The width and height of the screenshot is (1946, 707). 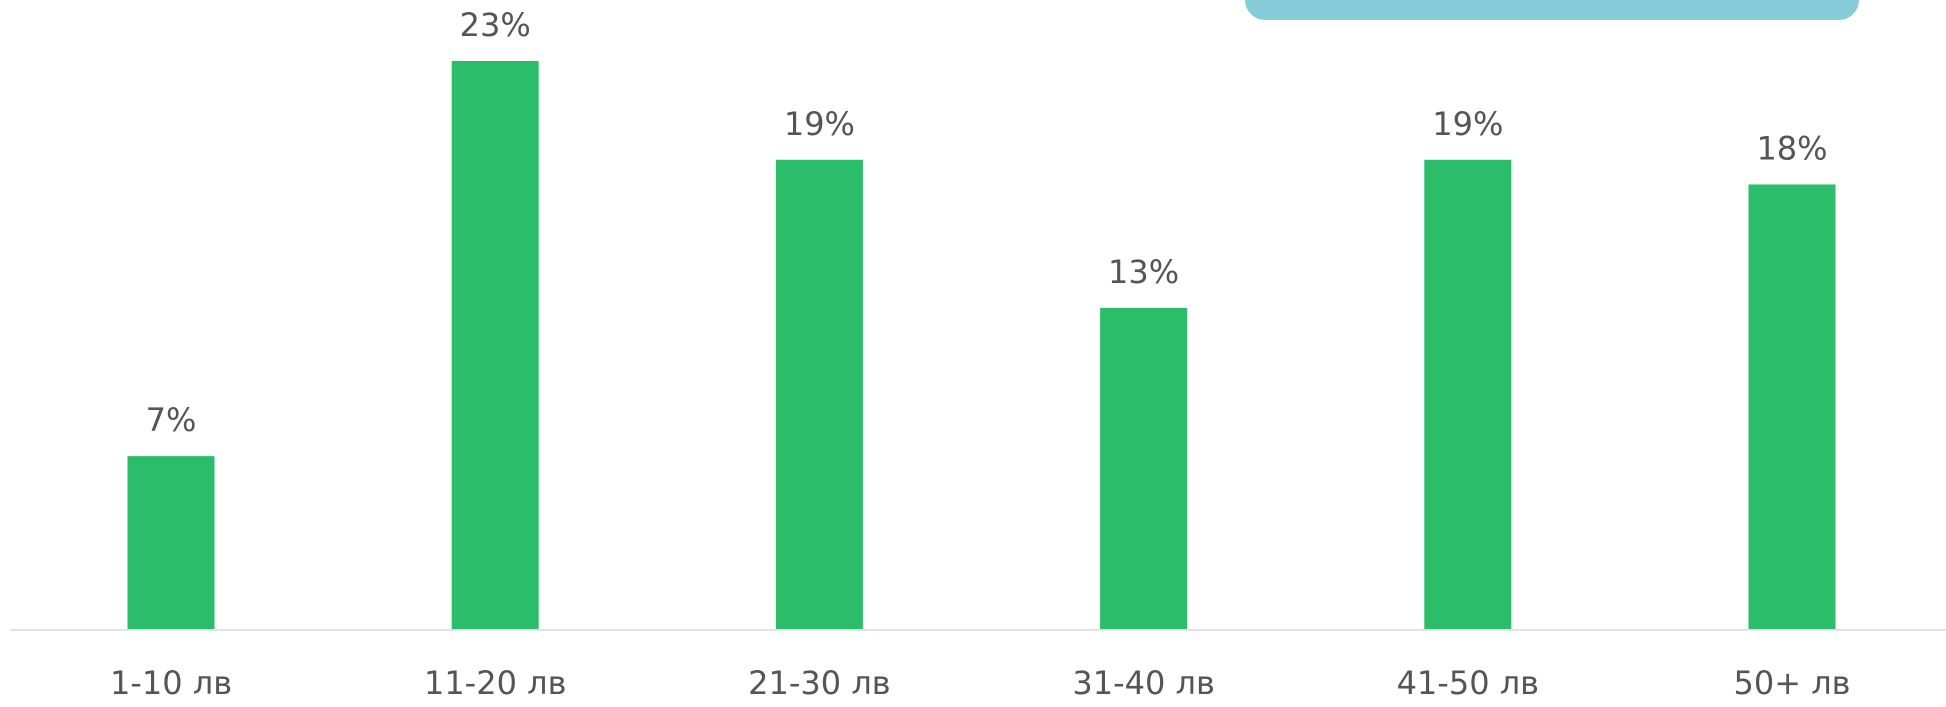 I want to click on x-tick-label: 11-20 лв, so click(x=495, y=683).